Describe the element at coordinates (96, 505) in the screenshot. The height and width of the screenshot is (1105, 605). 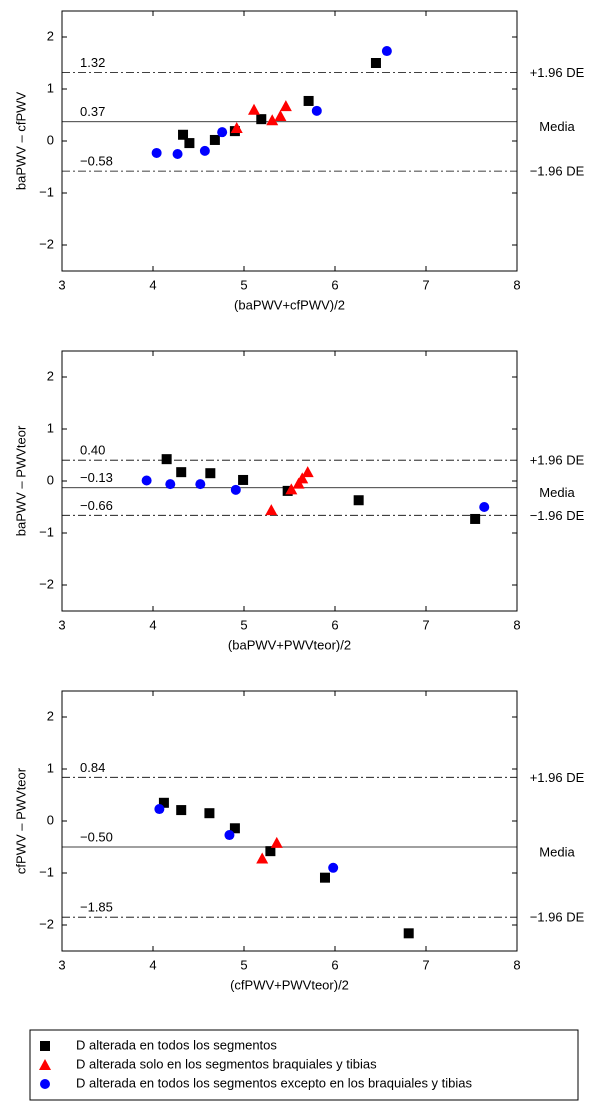
I see `line-value-label: −0.66` at that location.